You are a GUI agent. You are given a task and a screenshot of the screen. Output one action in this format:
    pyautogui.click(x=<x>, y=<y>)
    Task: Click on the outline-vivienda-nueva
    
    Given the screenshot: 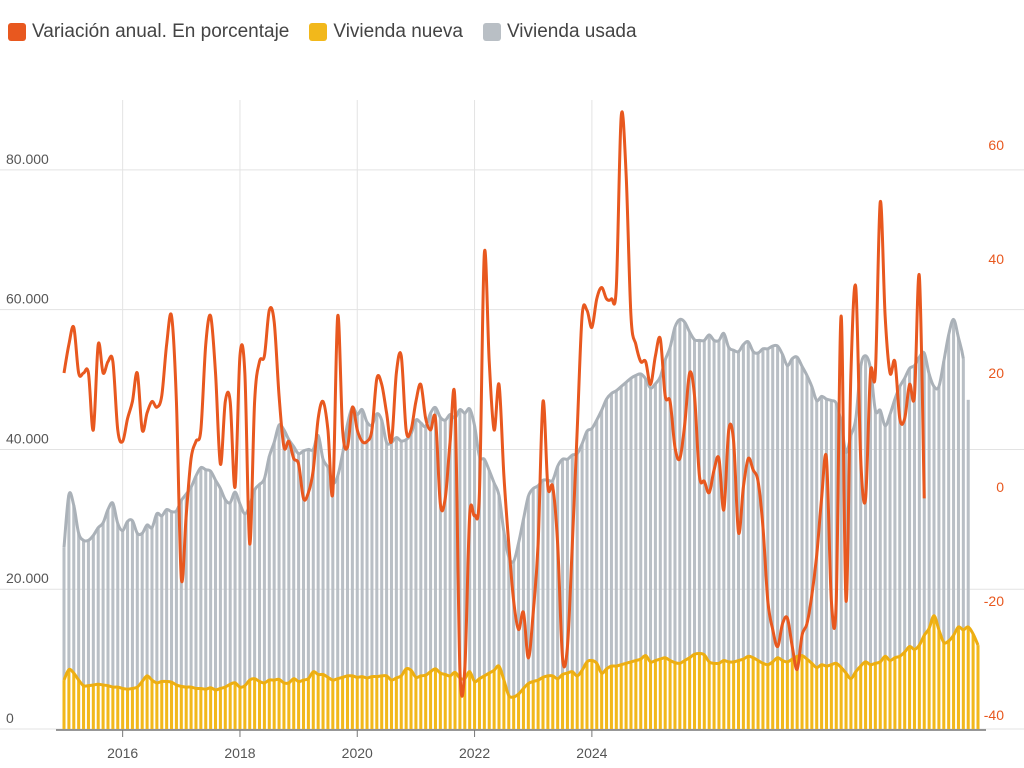 What is the action you would take?
    pyautogui.click(x=521, y=656)
    